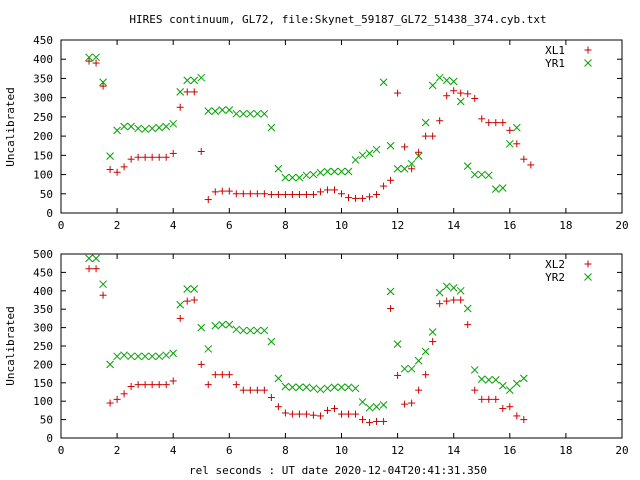 This screenshot has width=640, height=480. What do you see at coordinates (404, 368) in the screenshot?
I see `chart-2-series-1-point-45-d2` at bounding box center [404, 368].